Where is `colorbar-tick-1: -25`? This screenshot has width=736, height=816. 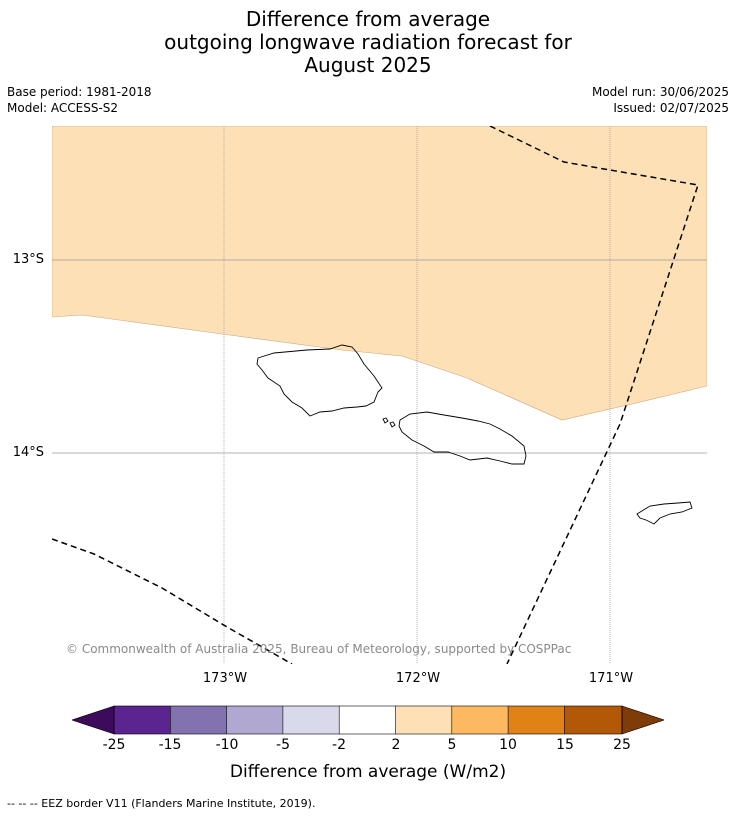
colorbar-tick-1: -25 is located at coordinates (114, 745).